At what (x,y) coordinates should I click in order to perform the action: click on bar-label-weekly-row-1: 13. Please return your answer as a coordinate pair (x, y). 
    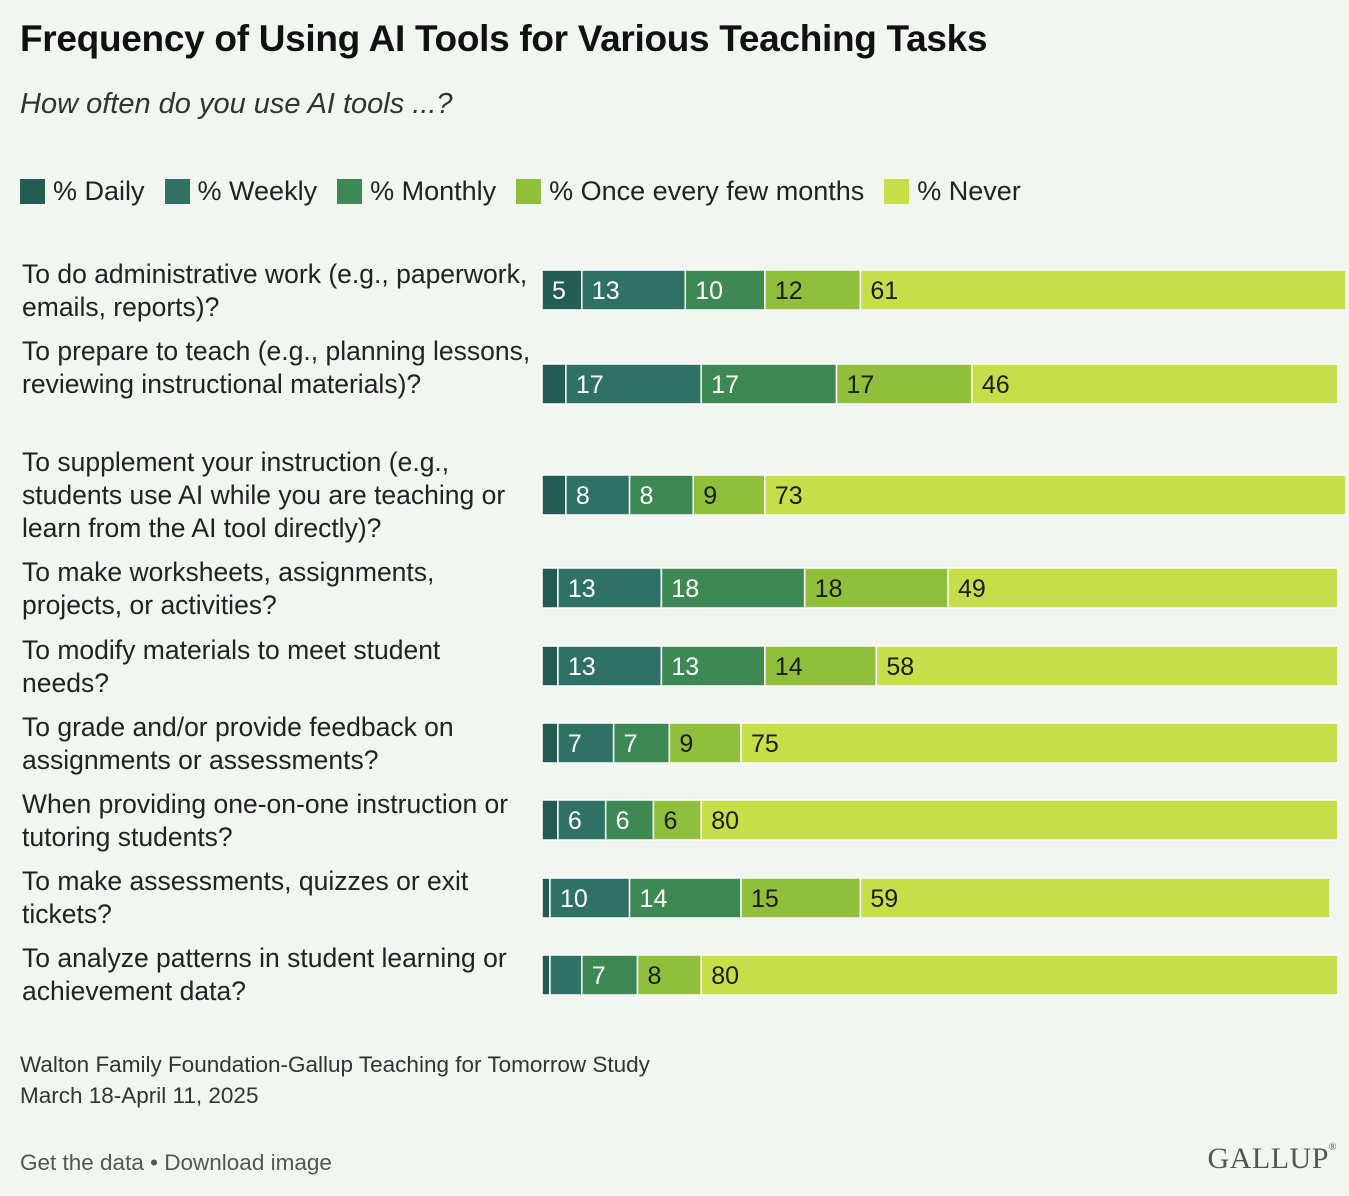
    Looking at the image, I should click on (606, 291).